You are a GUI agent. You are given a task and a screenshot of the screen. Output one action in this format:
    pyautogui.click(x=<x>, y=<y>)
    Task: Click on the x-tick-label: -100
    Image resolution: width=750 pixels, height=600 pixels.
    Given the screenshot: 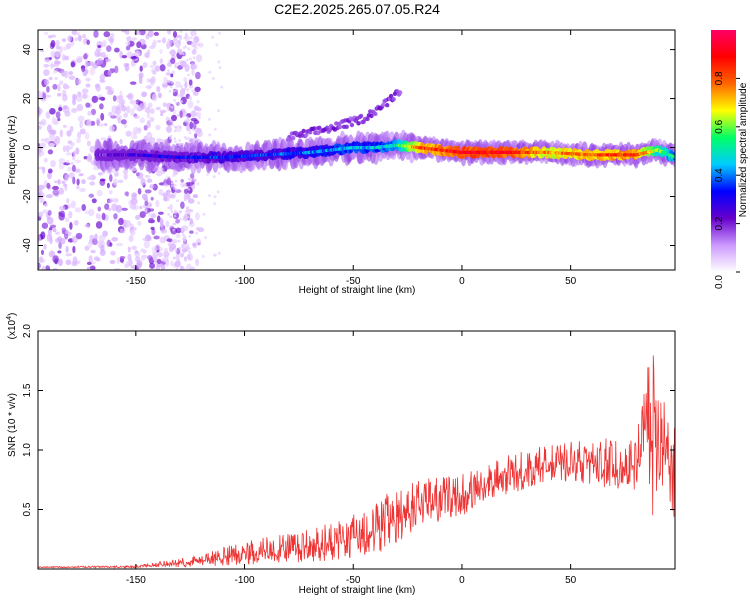 What is the action you would take?
    pyautogui.click(x=245, y=580)
    